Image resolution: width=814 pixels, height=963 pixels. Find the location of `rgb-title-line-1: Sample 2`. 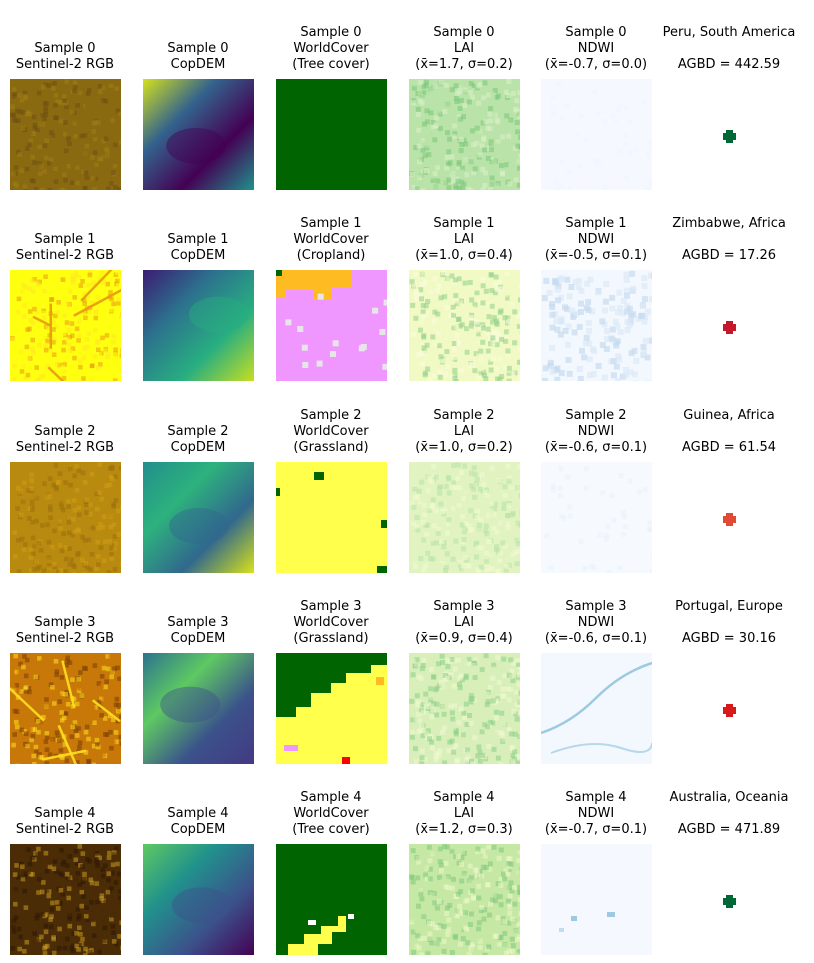

rgb-title-line-1: Sample 2 is located at coordinates (65, 431).